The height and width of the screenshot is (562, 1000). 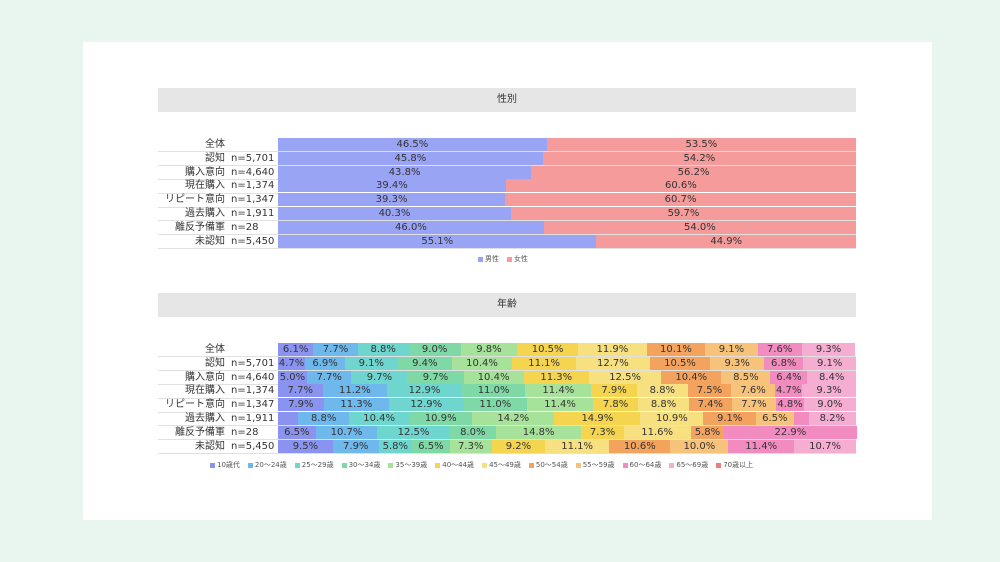 I want to click on legend-item: 25～29歳, so click(x=314, y=465).